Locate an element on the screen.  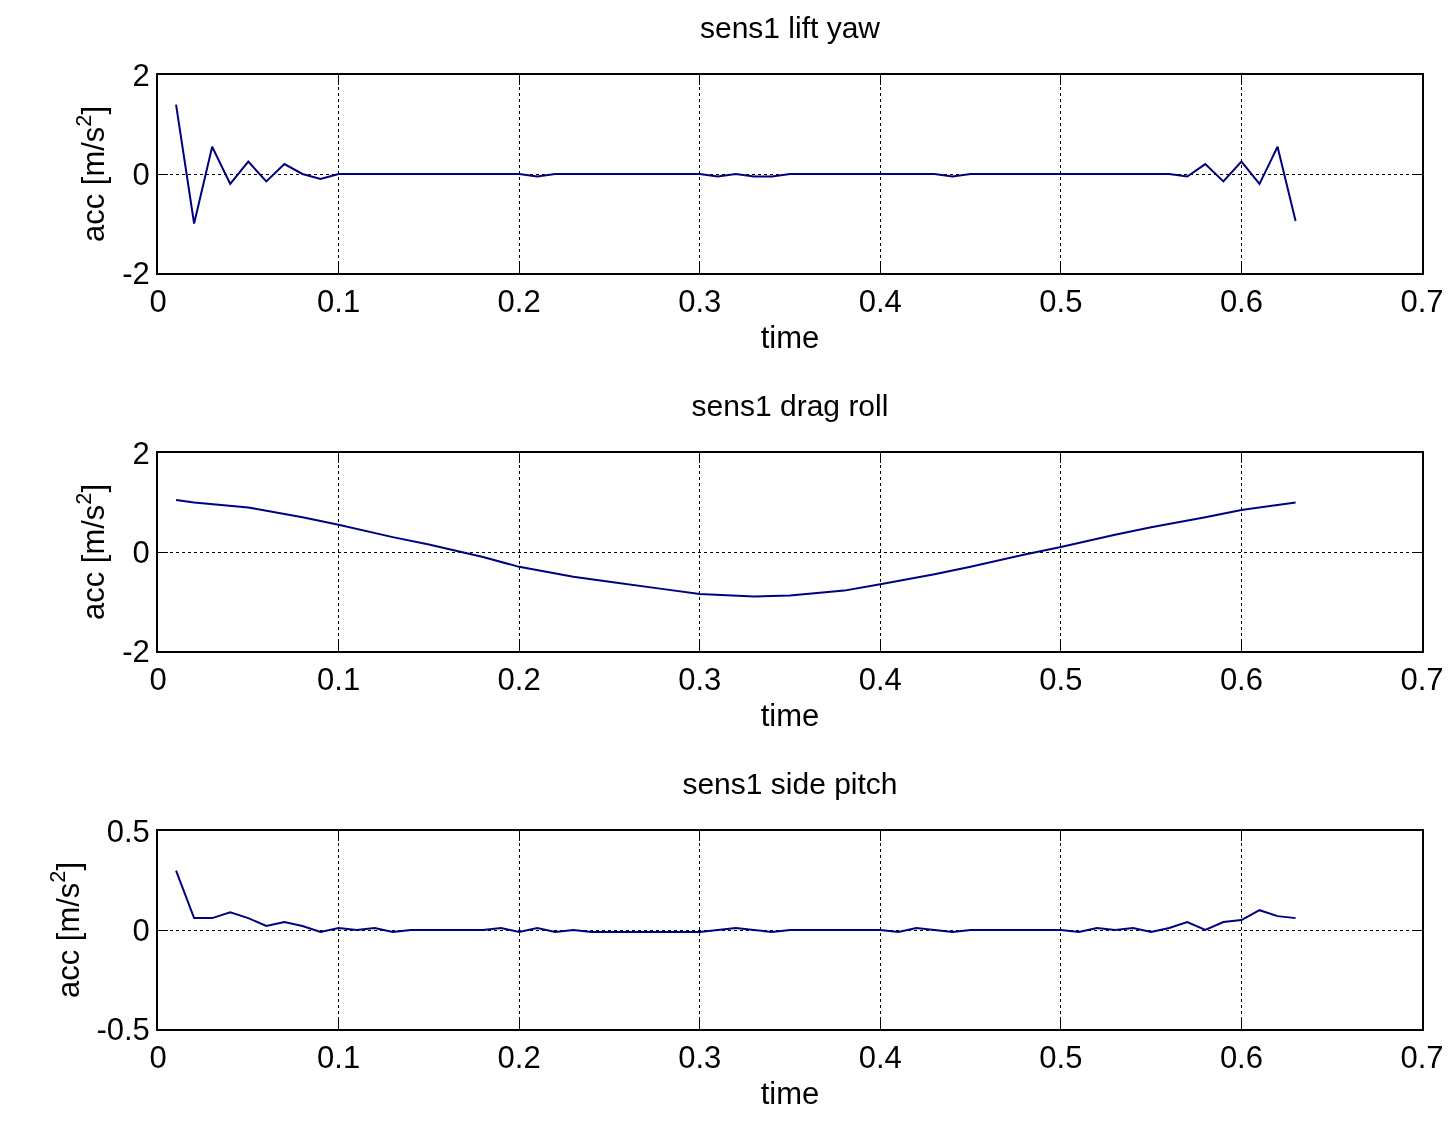
chart-title: sens1 lift yaw is located at coordinates (790, 27).